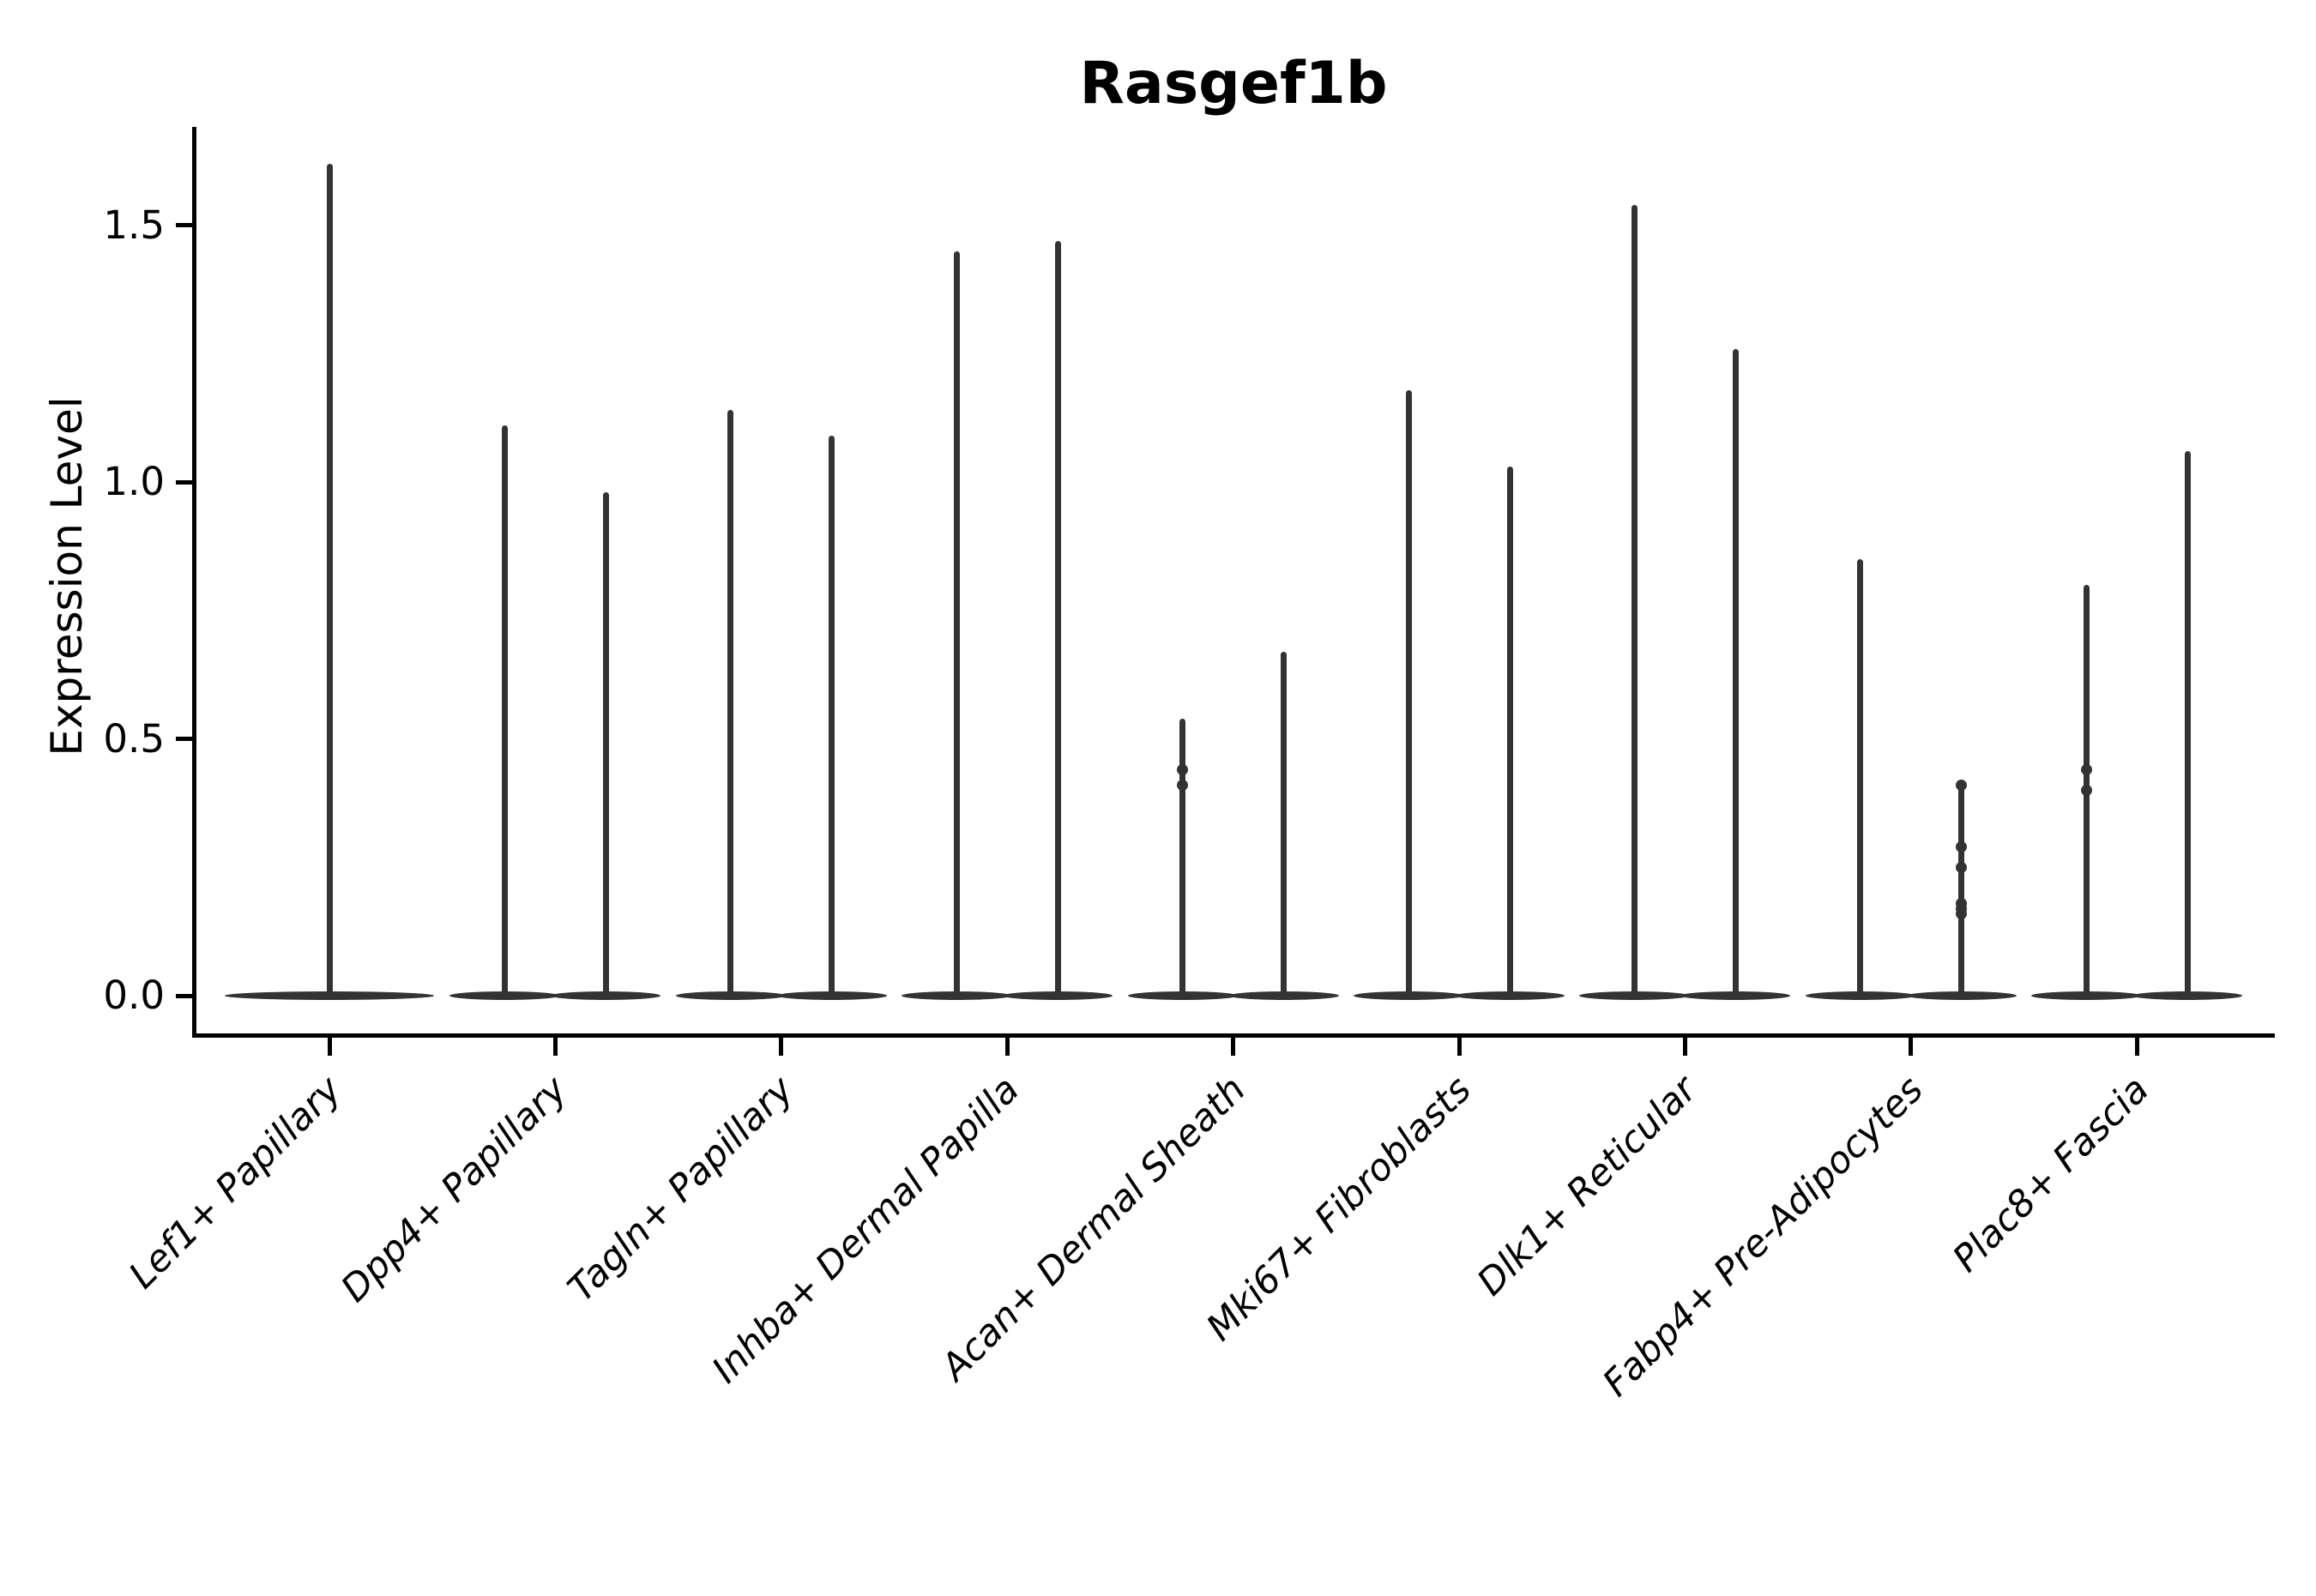  I want to click on y-tick-label: 1.5, so click(134, 225).